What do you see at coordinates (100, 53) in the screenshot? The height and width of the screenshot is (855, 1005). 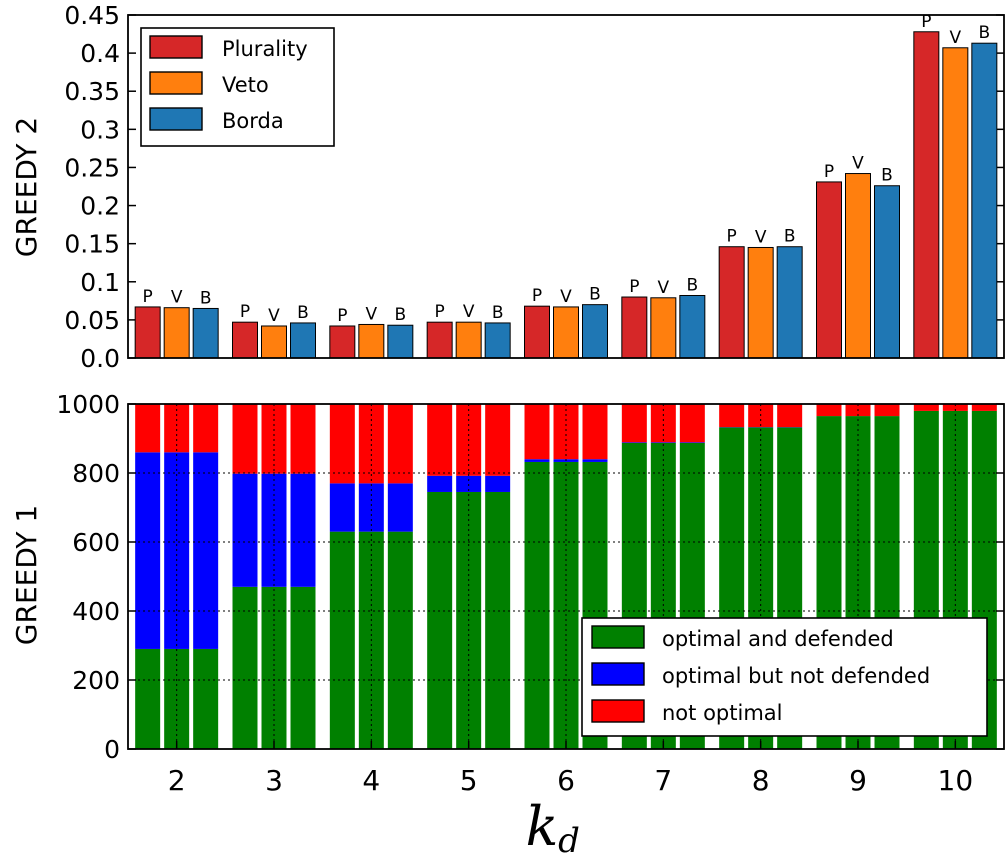 I see `top-ytick-label: 0.4` at bounding box center [100, 53].